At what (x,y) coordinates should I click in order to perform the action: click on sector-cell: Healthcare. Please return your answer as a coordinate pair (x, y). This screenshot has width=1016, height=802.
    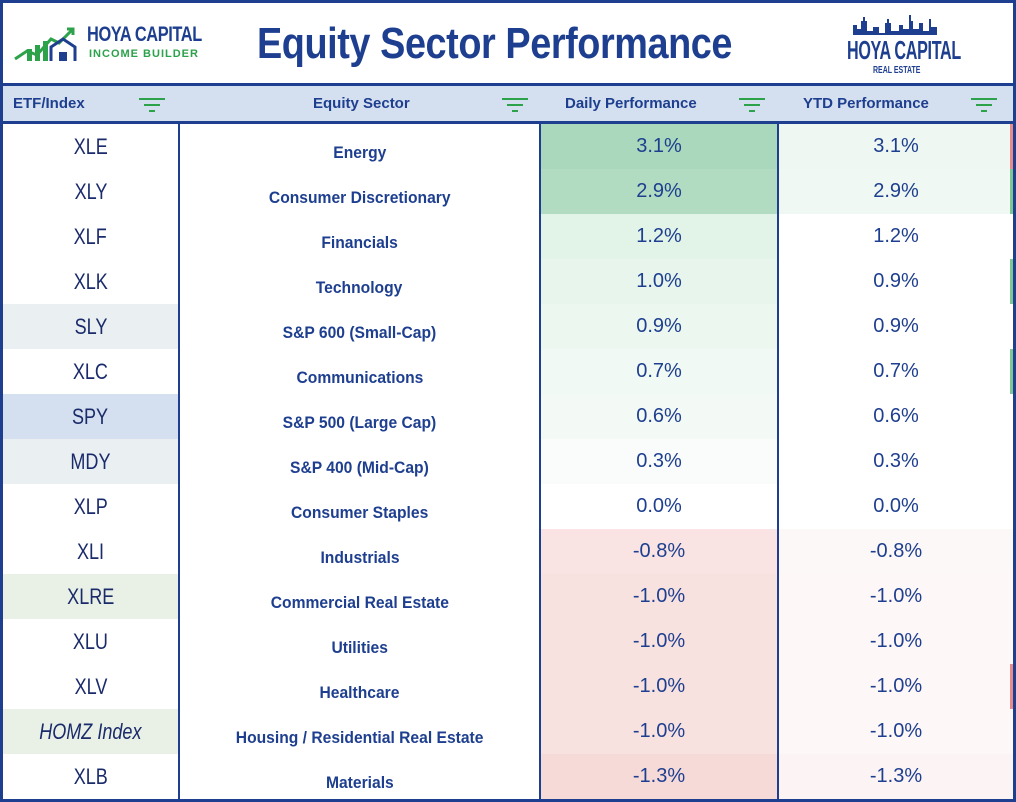
    Looking at the image, I should click on (360, 686).